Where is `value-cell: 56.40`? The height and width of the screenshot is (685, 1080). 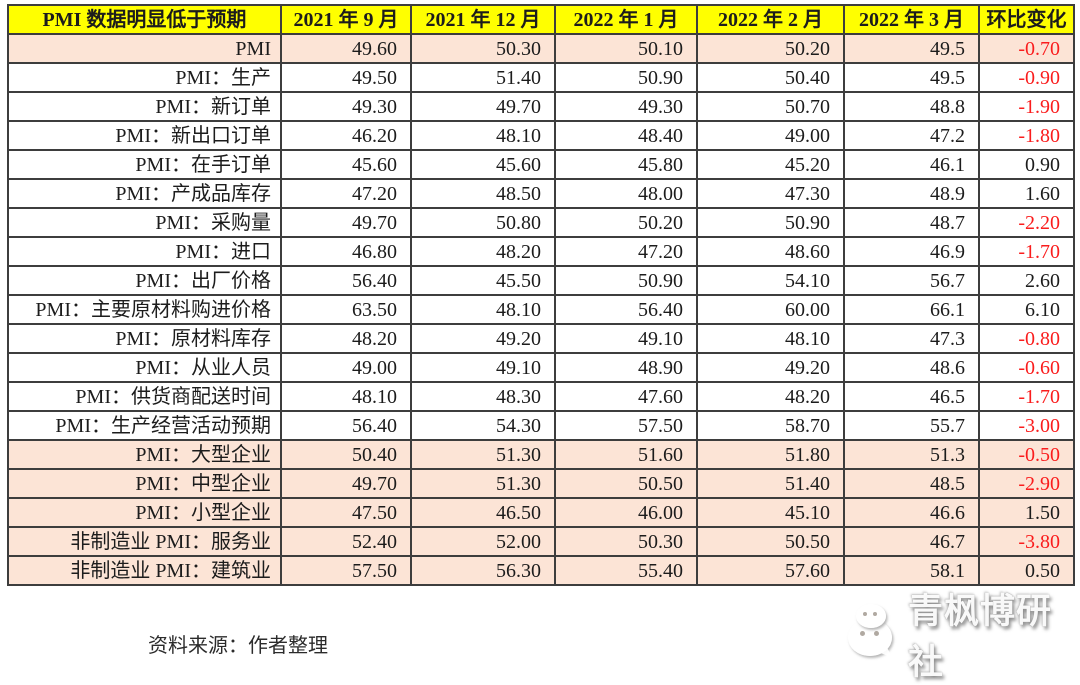
value-cell: 56.40 is located at coordinates (346, 280).